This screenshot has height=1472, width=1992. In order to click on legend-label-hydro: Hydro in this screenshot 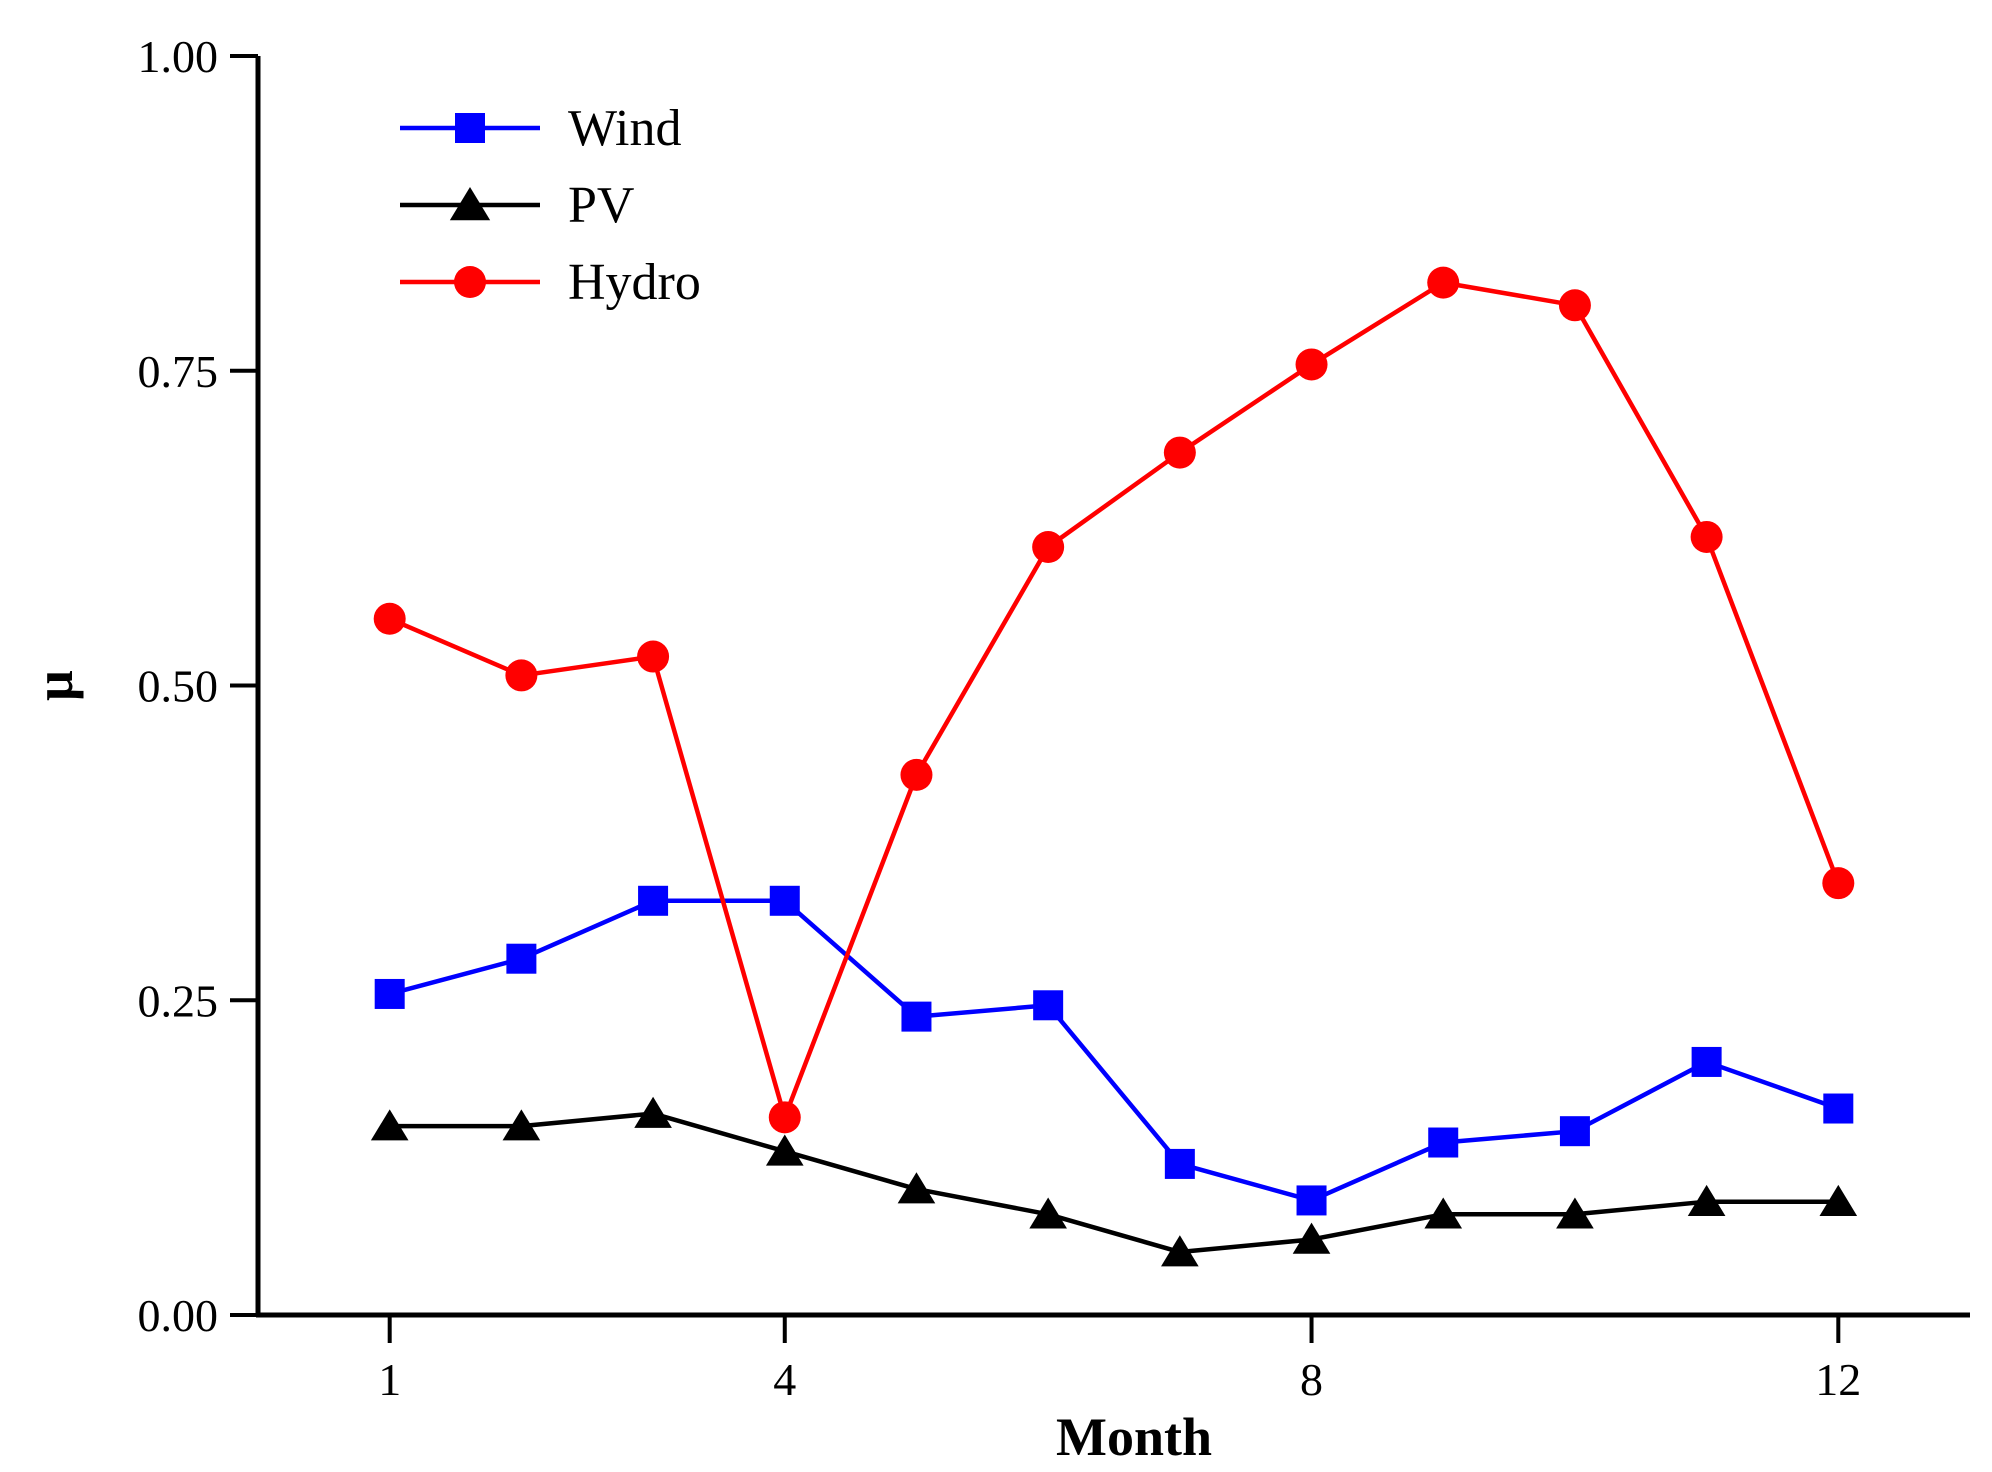, I will do `click(634, 282)`.